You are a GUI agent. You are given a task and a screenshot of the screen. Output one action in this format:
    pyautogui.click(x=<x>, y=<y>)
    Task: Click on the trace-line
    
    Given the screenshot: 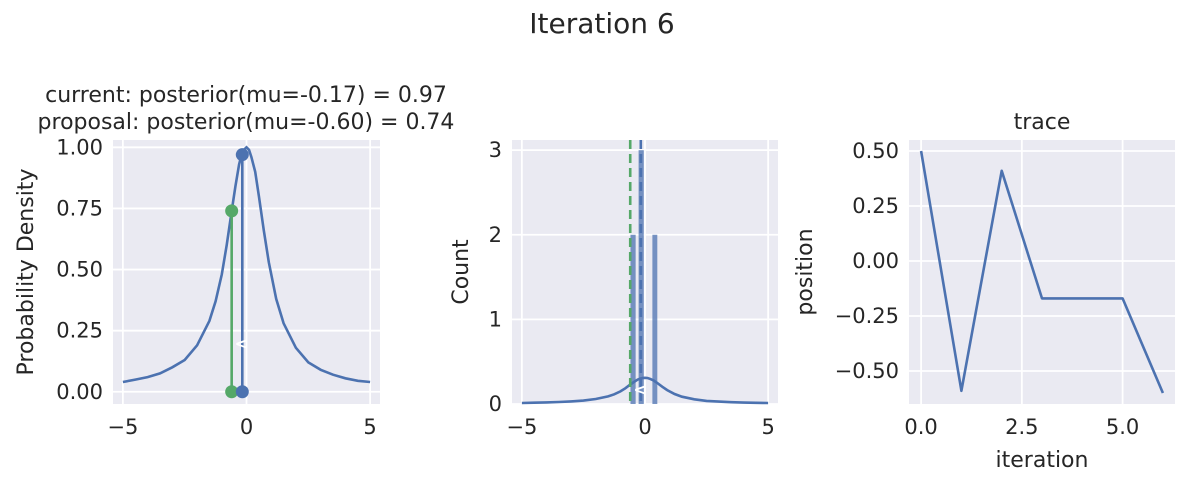 What is the action you would take?
    pyautogui.click(x=1042, y=272)
    